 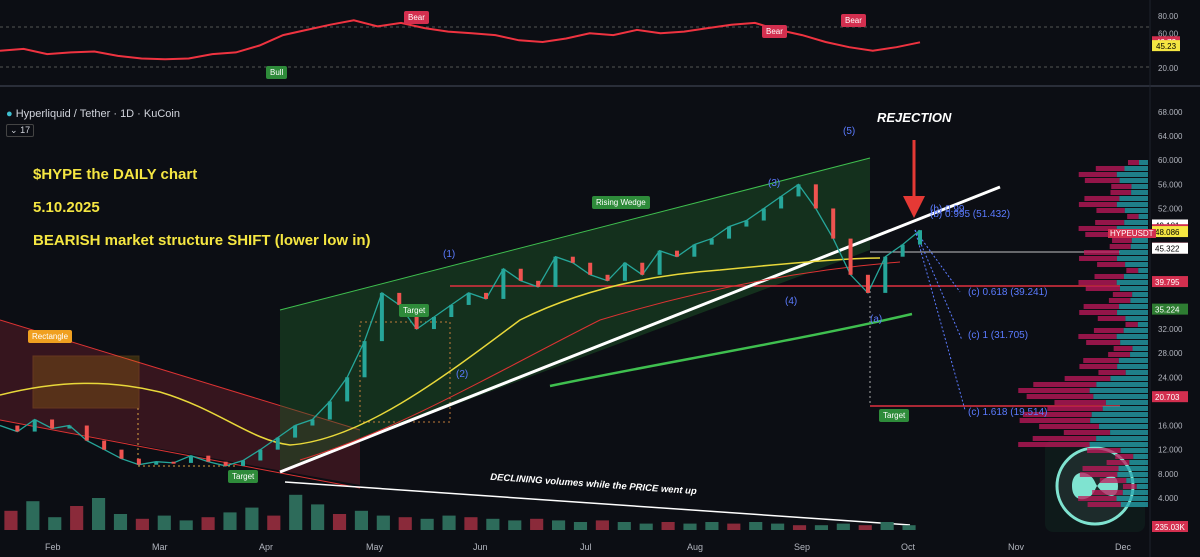 I want to click on svg-text: 39.795, so click(x=1167, y=282).